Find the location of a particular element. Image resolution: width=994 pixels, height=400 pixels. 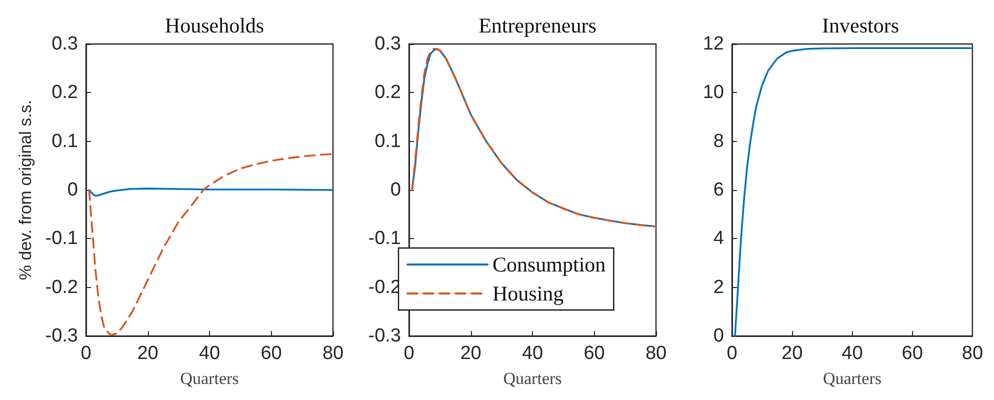

chart-title: Entrepreneurs is located at coordinates (537, 26).